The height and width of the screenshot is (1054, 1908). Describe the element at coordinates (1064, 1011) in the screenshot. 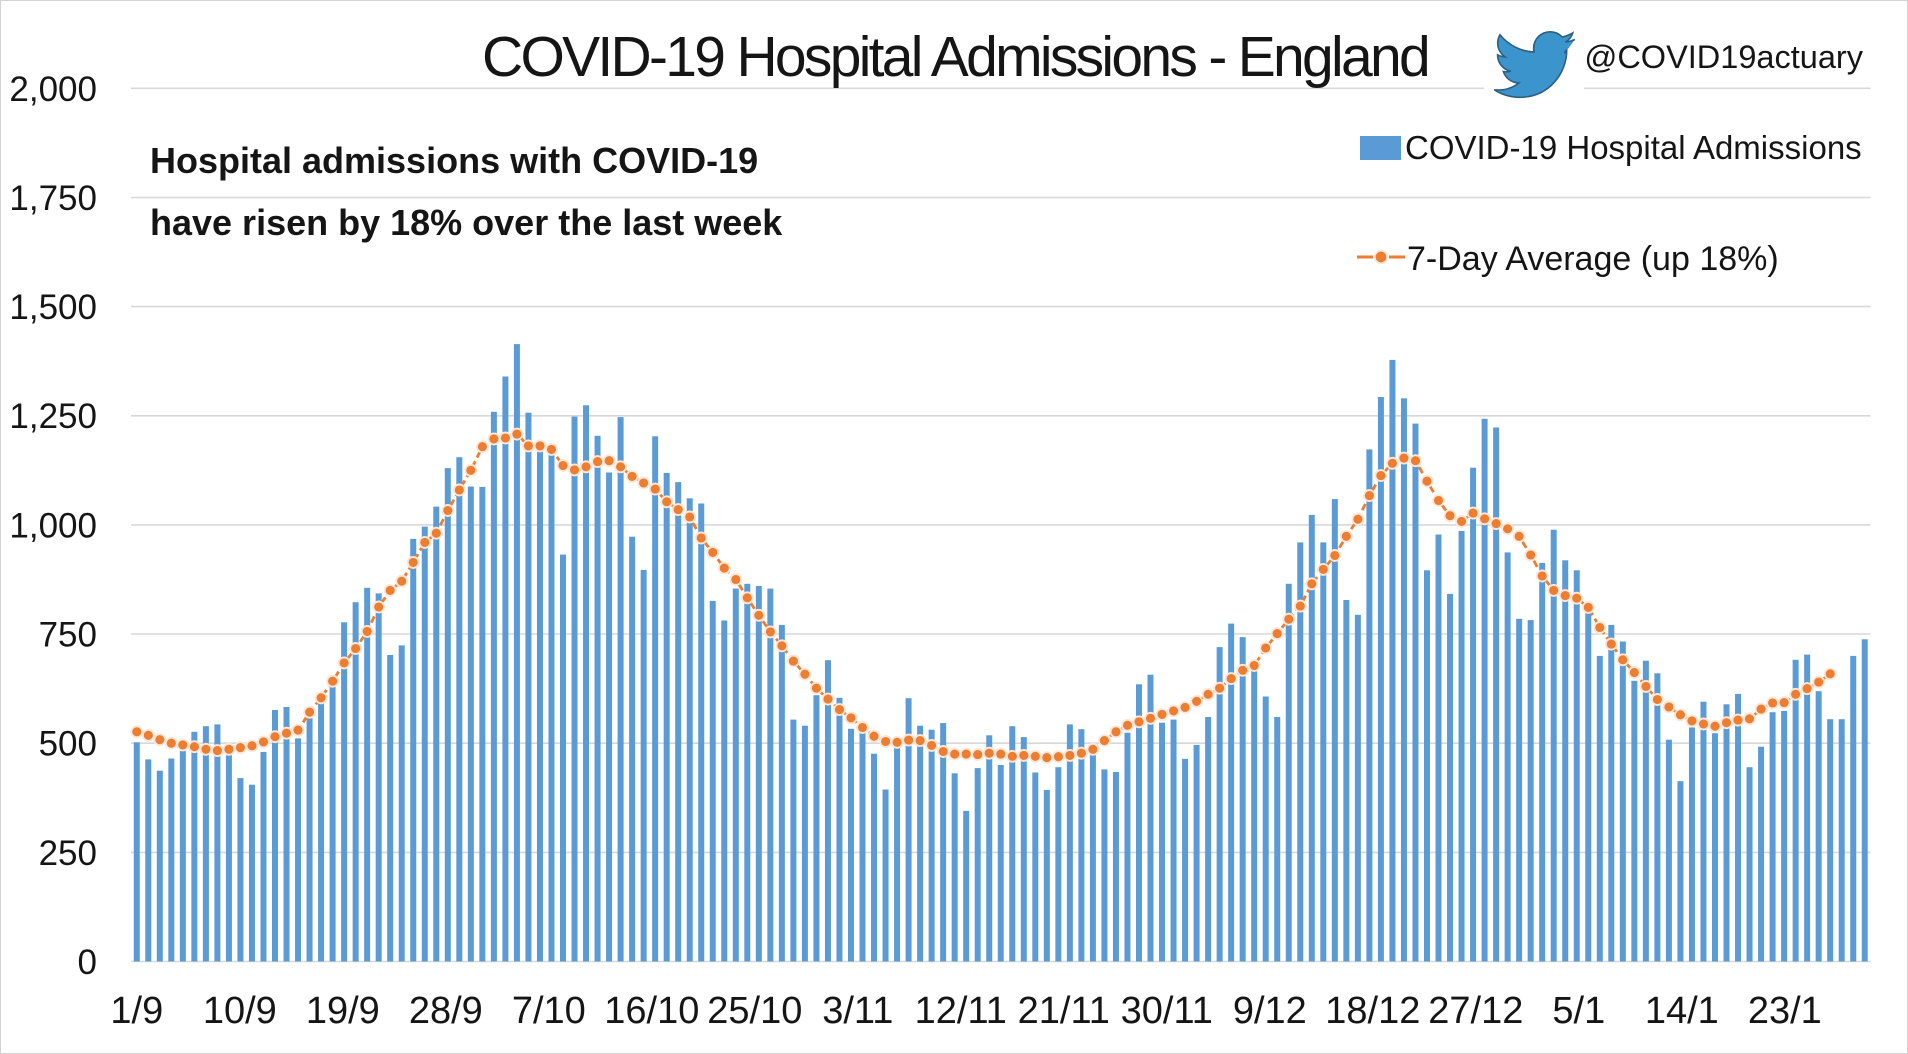

I see `svg-text: 21/11` at that location.